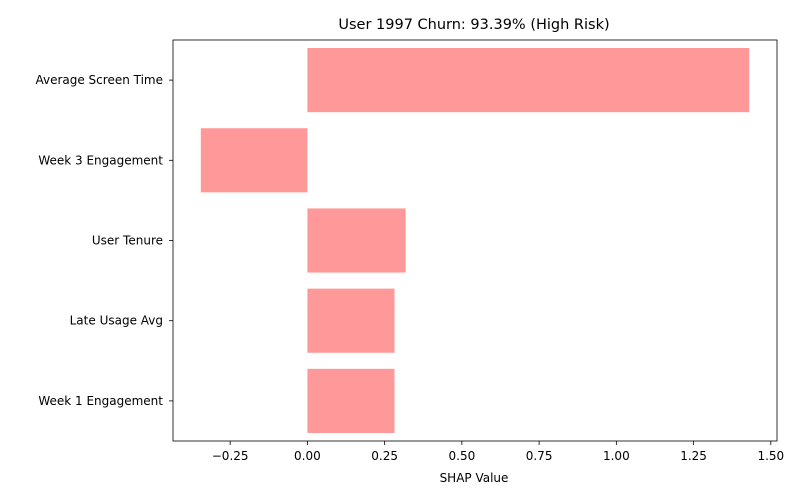  I want to click on bar-week-3-engagement, so click(254, 160).